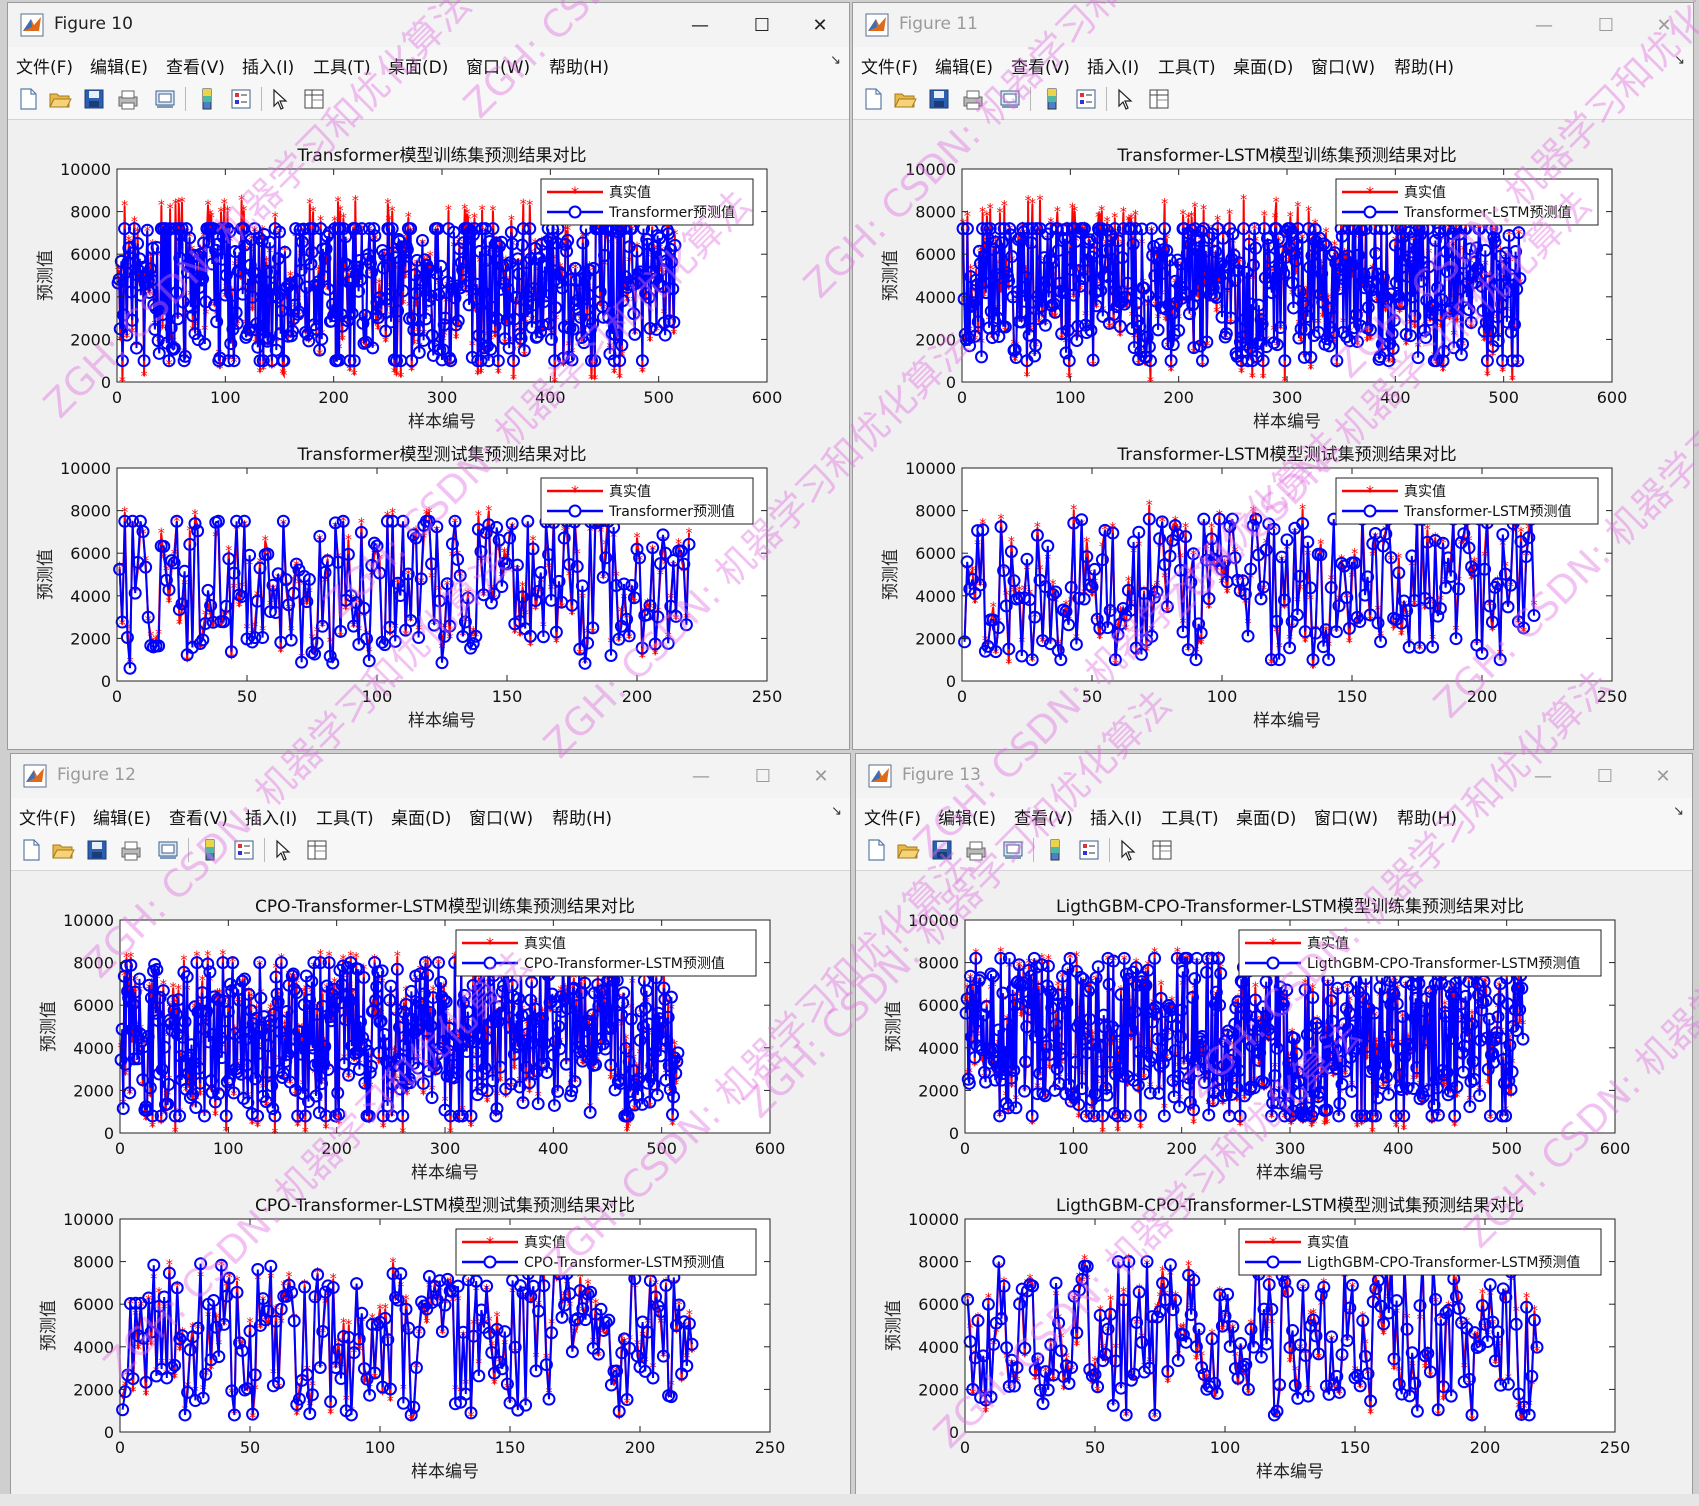 This screenshot has width=1699, height=1506. What do you see at coordinates (1273, 25) in the screenshot?
I see `title-bar: Figure 11— ☐ ✕` at bounding box center [1273, 25].